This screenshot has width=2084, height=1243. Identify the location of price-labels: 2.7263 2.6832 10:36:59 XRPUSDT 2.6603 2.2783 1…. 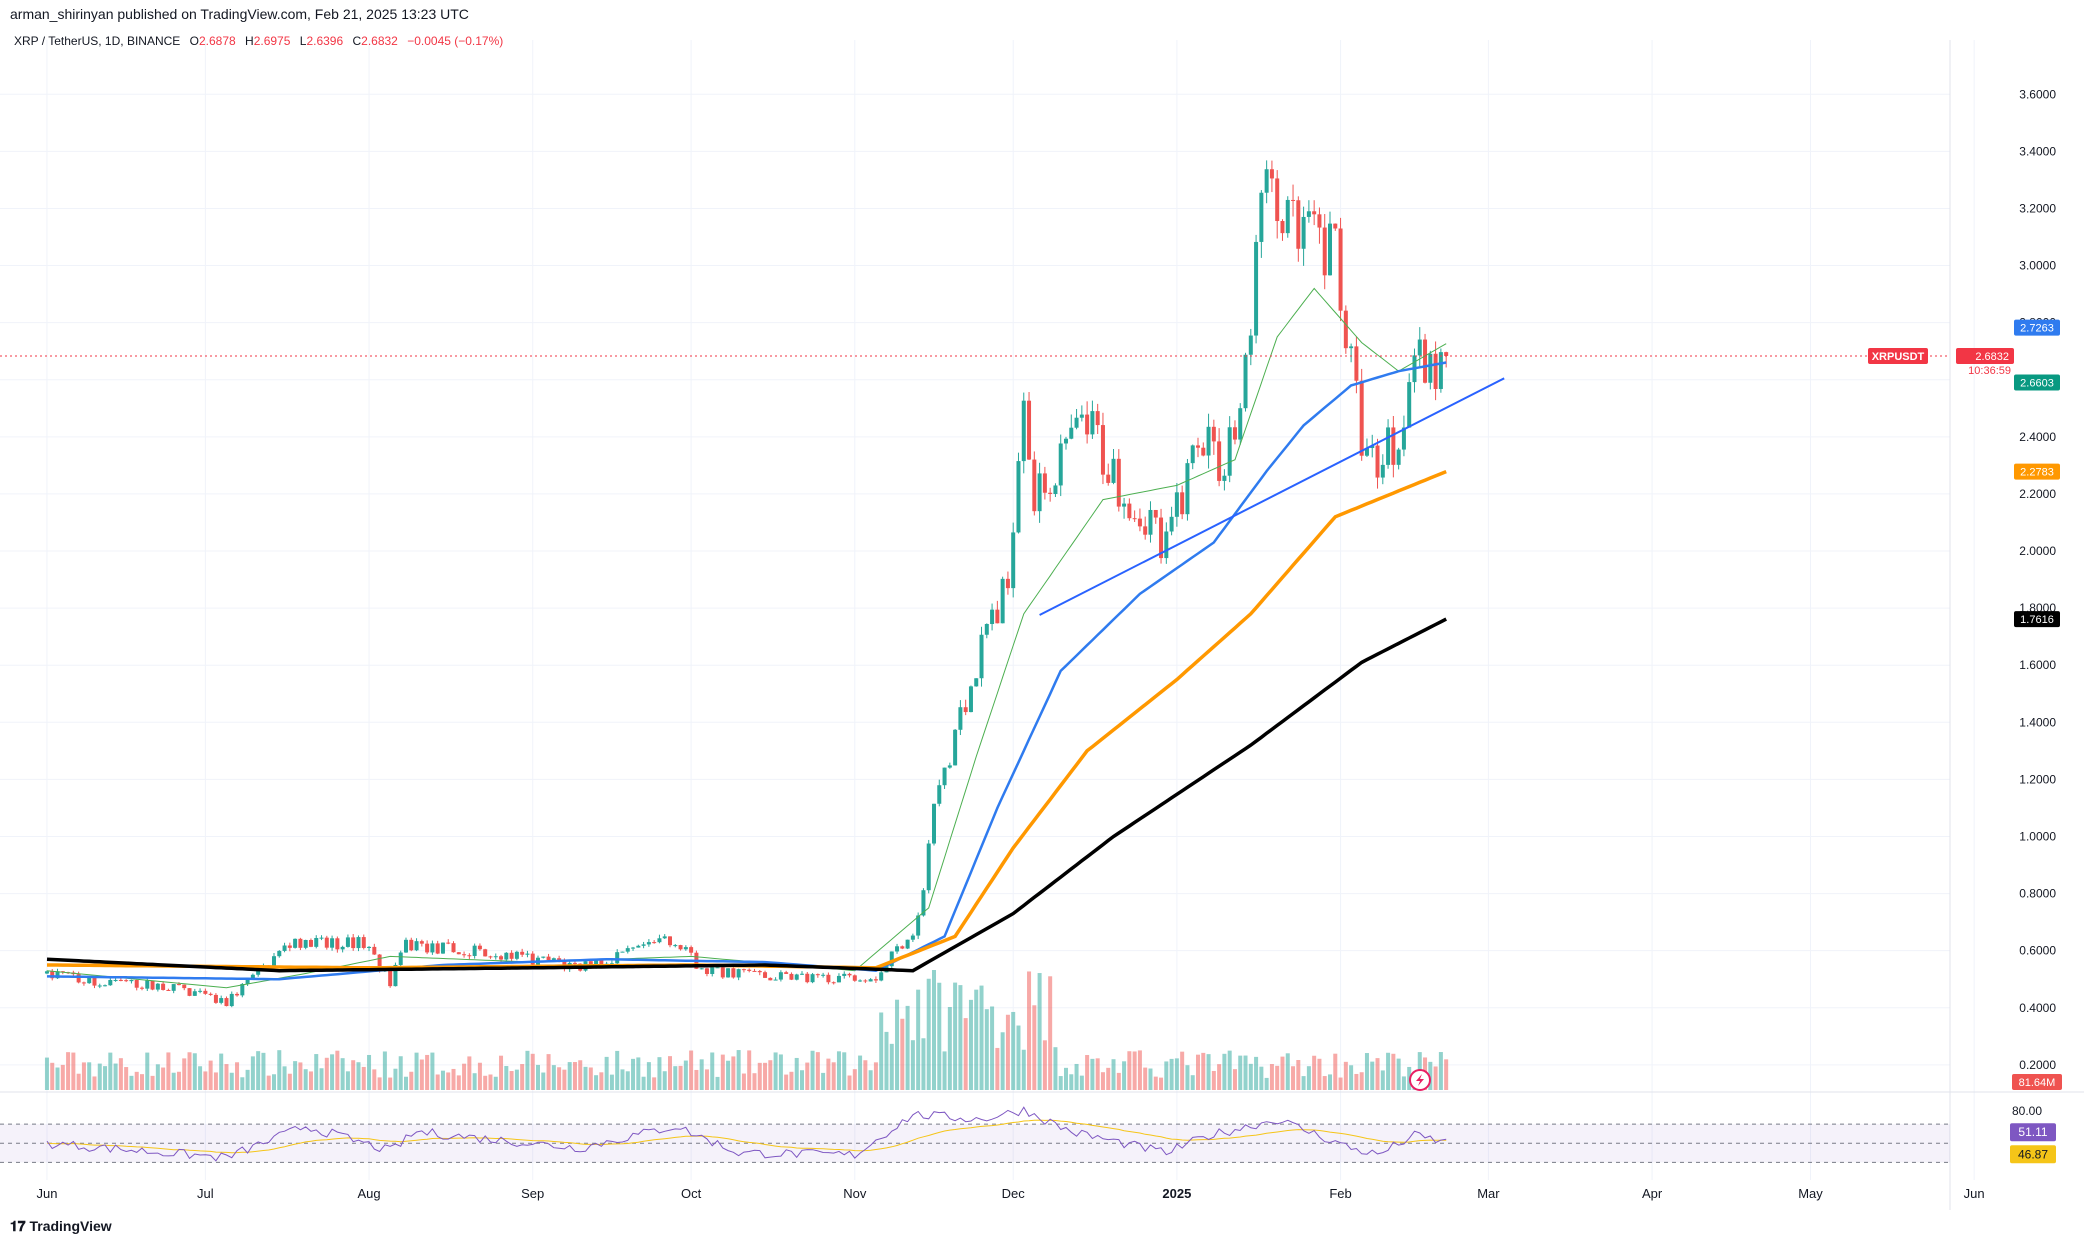
(1965, 704).